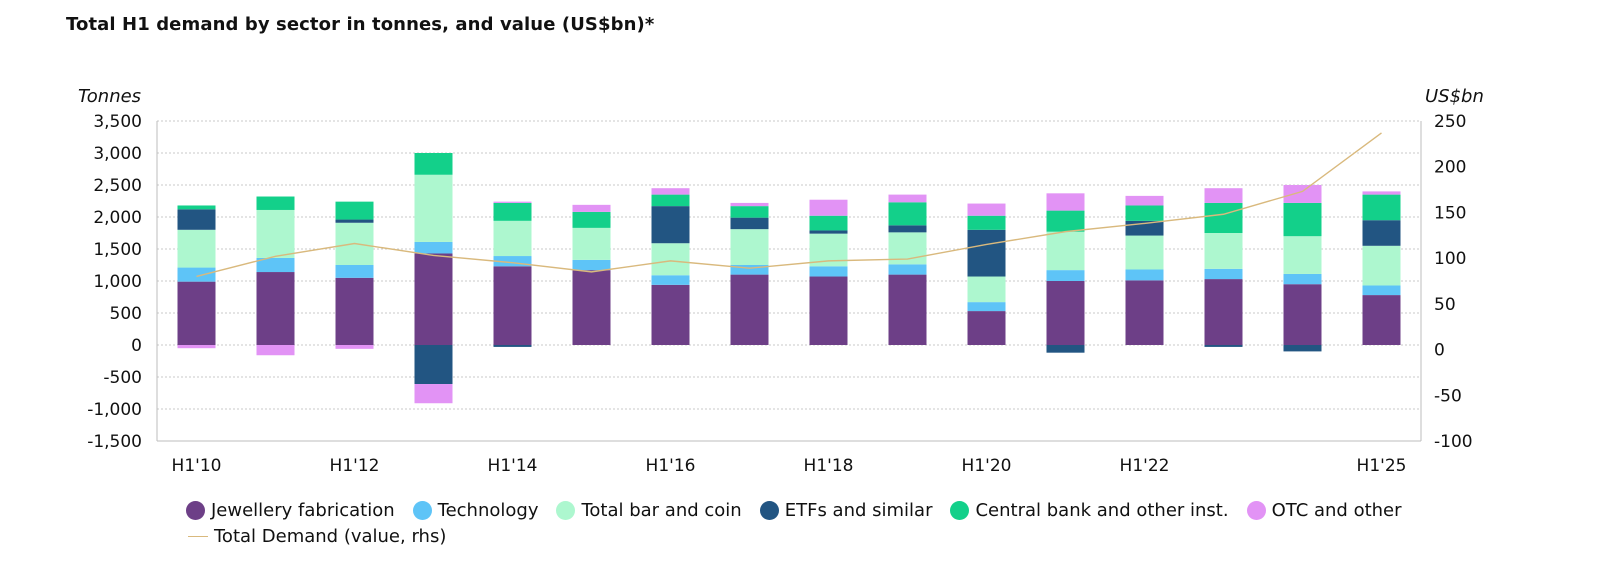 This screenshot has height=578, width=1600. I want to click on legend-item: ETFs and similar, so click(845, 510).